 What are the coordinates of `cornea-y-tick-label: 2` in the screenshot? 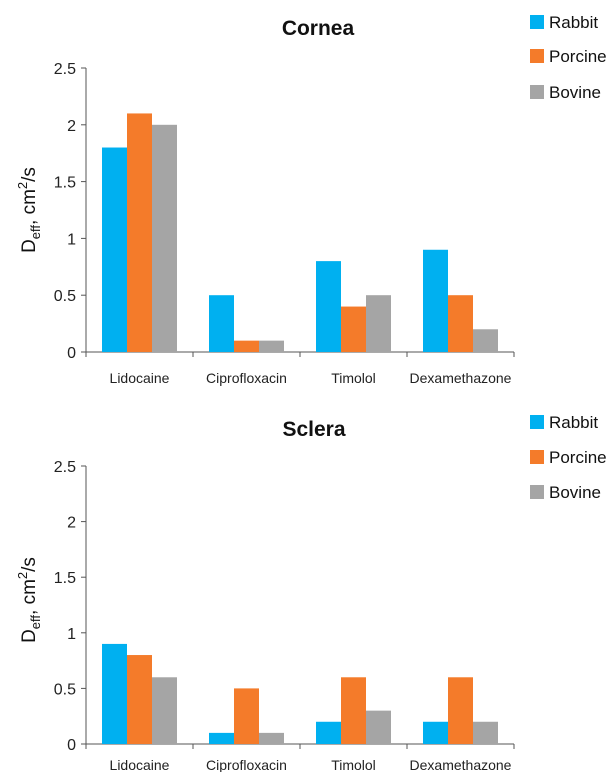 It's located at (71, 126).